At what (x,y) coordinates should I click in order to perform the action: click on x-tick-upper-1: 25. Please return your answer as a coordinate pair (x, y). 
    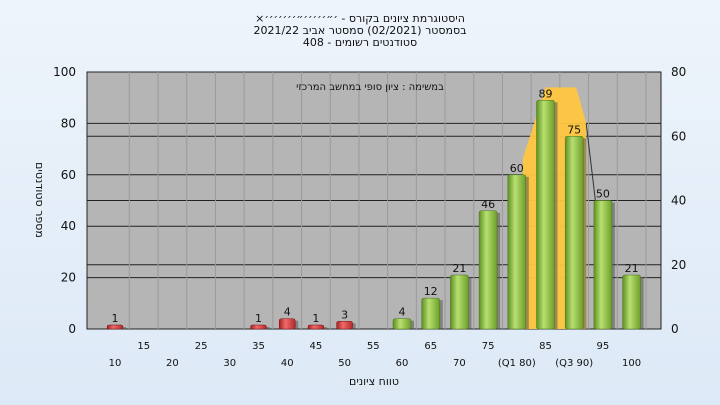
    Looking at the image, I should click on (201, 346).